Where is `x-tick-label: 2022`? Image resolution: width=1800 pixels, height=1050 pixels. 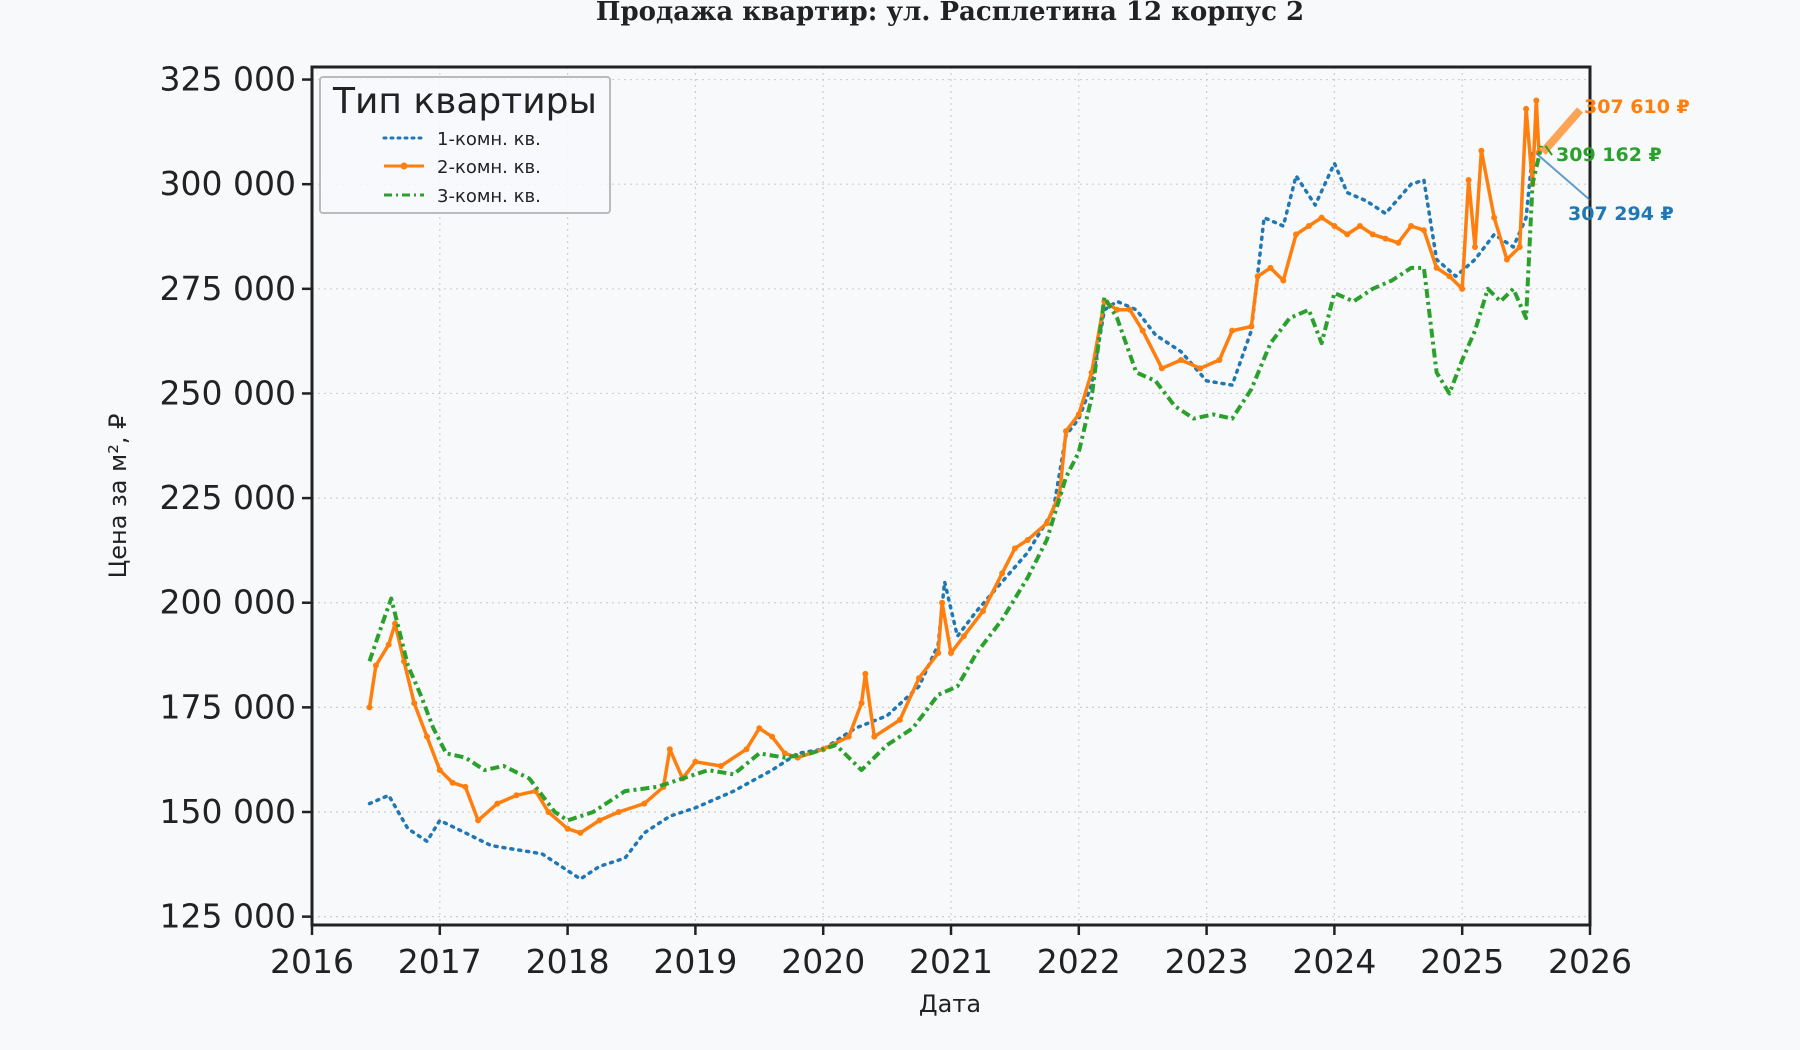 x-tick-label: 2022 is located at coordinates (1079, 961).